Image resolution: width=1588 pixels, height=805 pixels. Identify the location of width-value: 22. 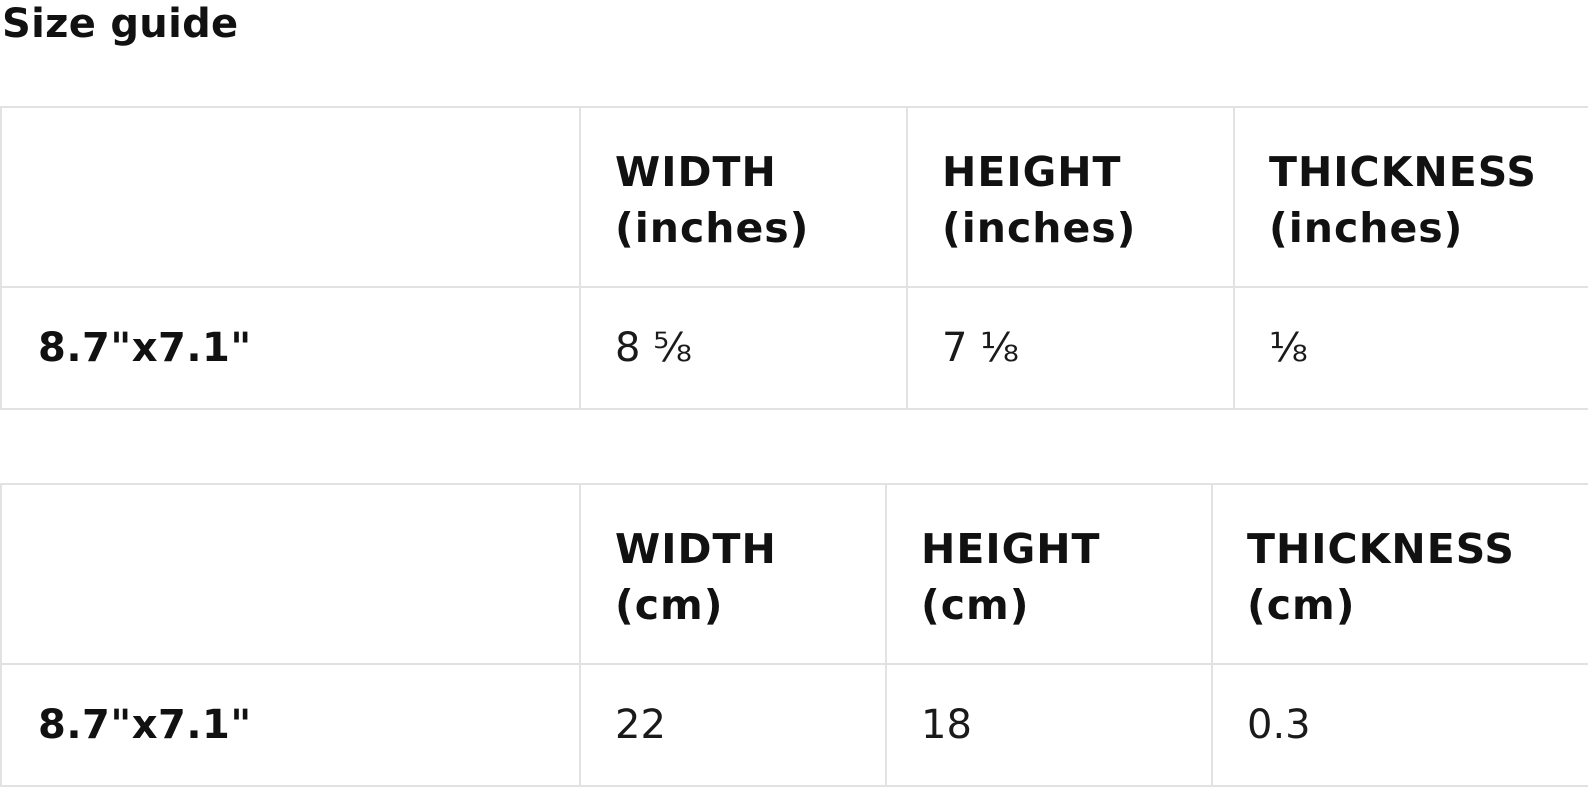
(640, 725).